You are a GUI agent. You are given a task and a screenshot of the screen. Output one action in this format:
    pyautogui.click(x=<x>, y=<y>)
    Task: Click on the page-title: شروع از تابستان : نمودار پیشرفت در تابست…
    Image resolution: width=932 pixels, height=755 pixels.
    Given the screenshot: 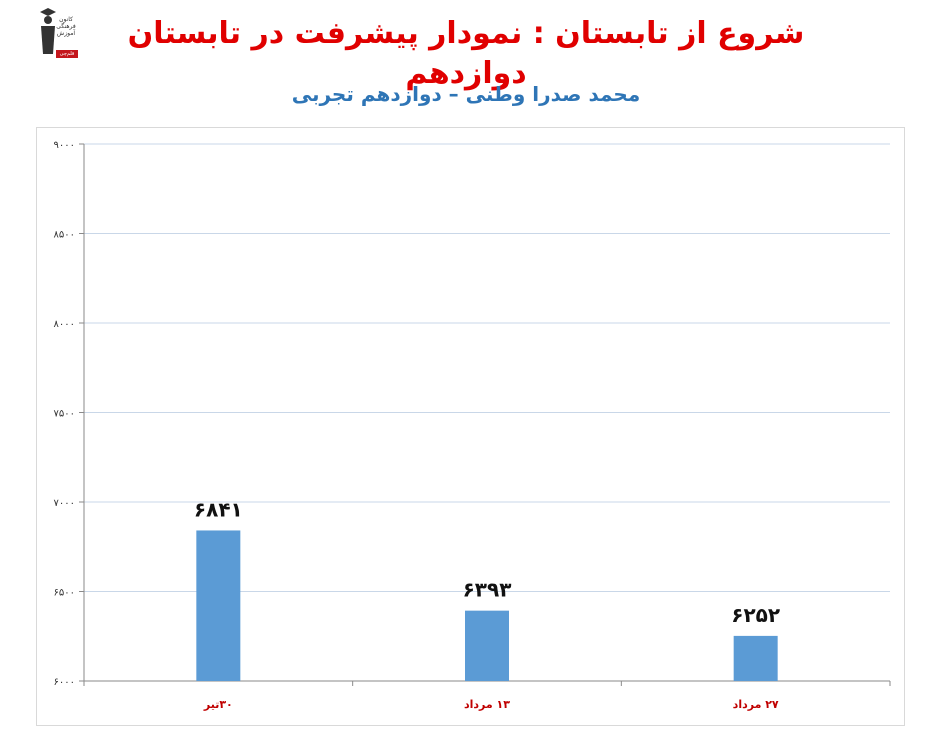 What is the action you would take?
    pyautogui.click(x=466, y=53)
    